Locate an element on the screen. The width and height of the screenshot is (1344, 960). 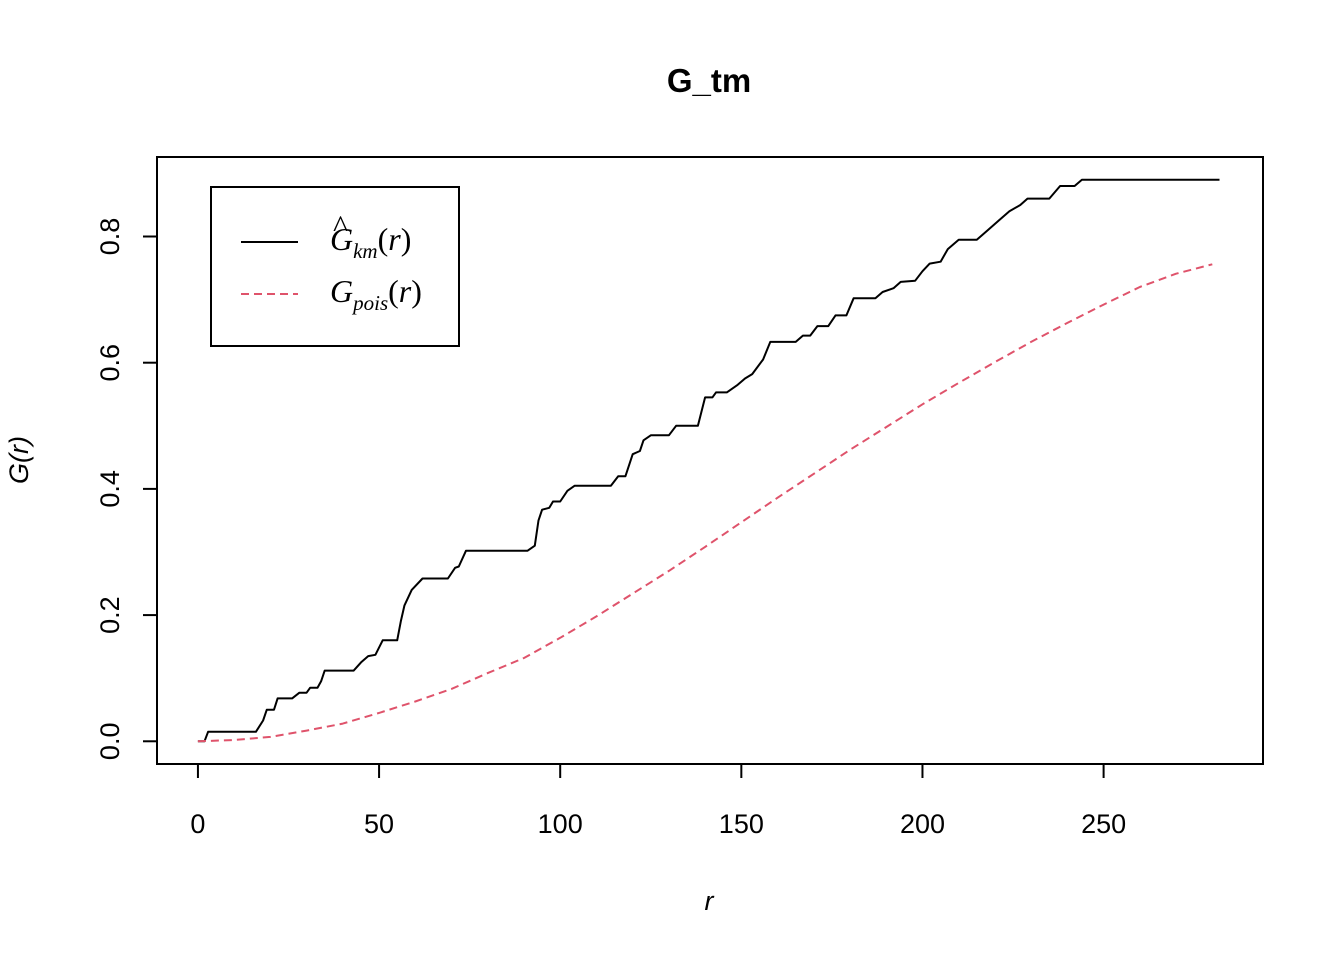
legend-label: Gpois(r) is located at coordinates (376, 294).